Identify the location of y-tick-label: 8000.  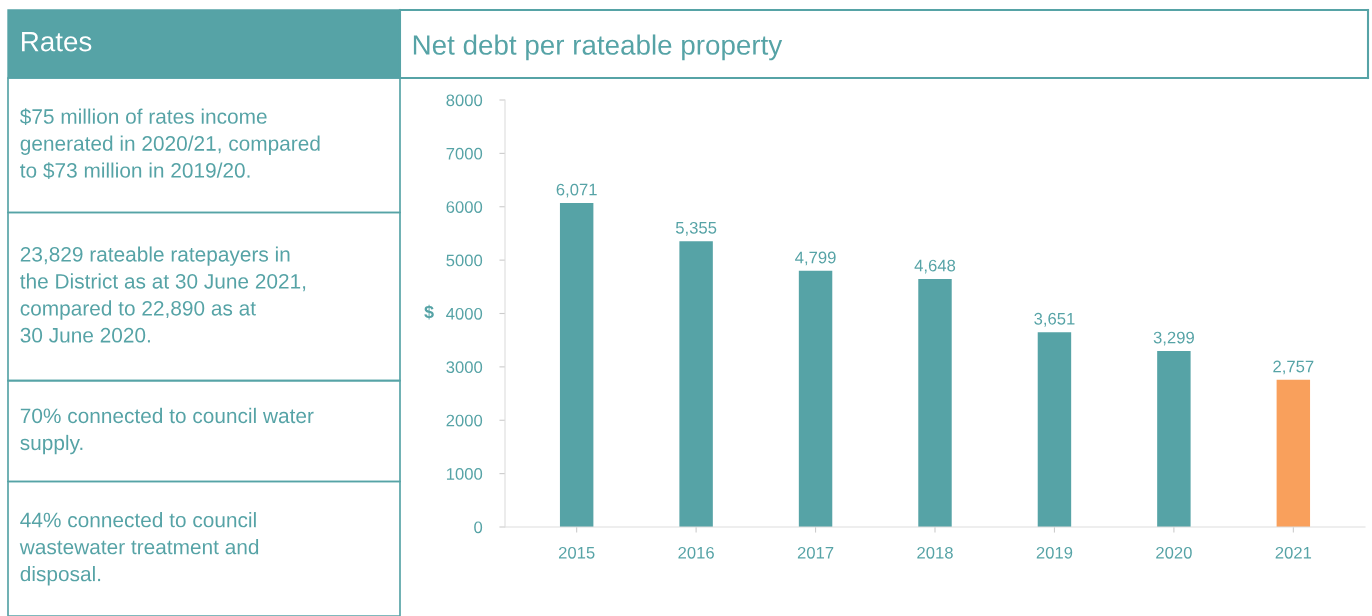
(464, 100).